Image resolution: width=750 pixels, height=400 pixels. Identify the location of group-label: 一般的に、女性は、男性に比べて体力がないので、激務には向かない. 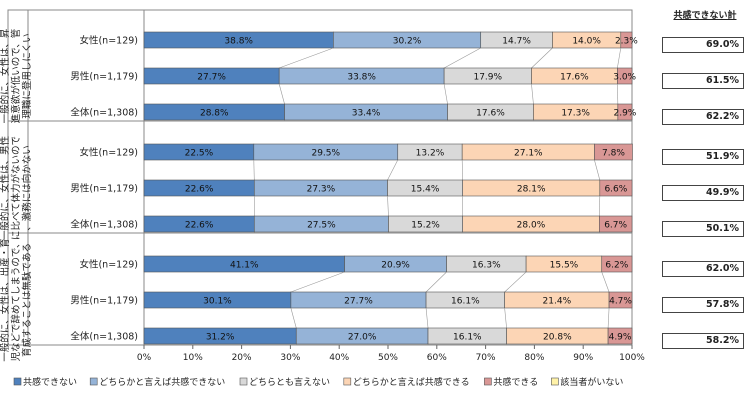
(16, 187).